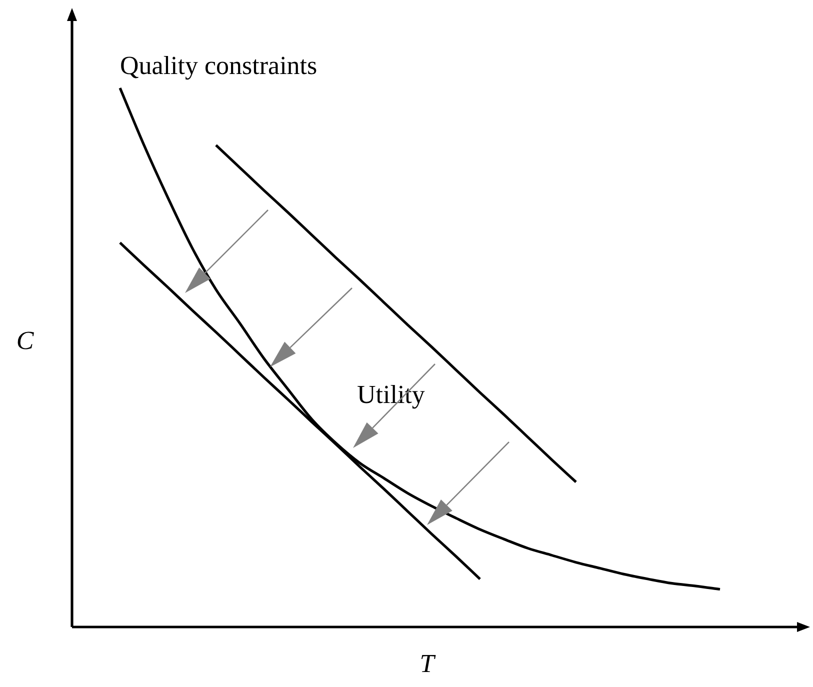 The image size is (813, 687). What do you see at coordinates (219, 65) in the screenshot?
I see `series-label: Quality constraints` at bounding box center [219, 65].